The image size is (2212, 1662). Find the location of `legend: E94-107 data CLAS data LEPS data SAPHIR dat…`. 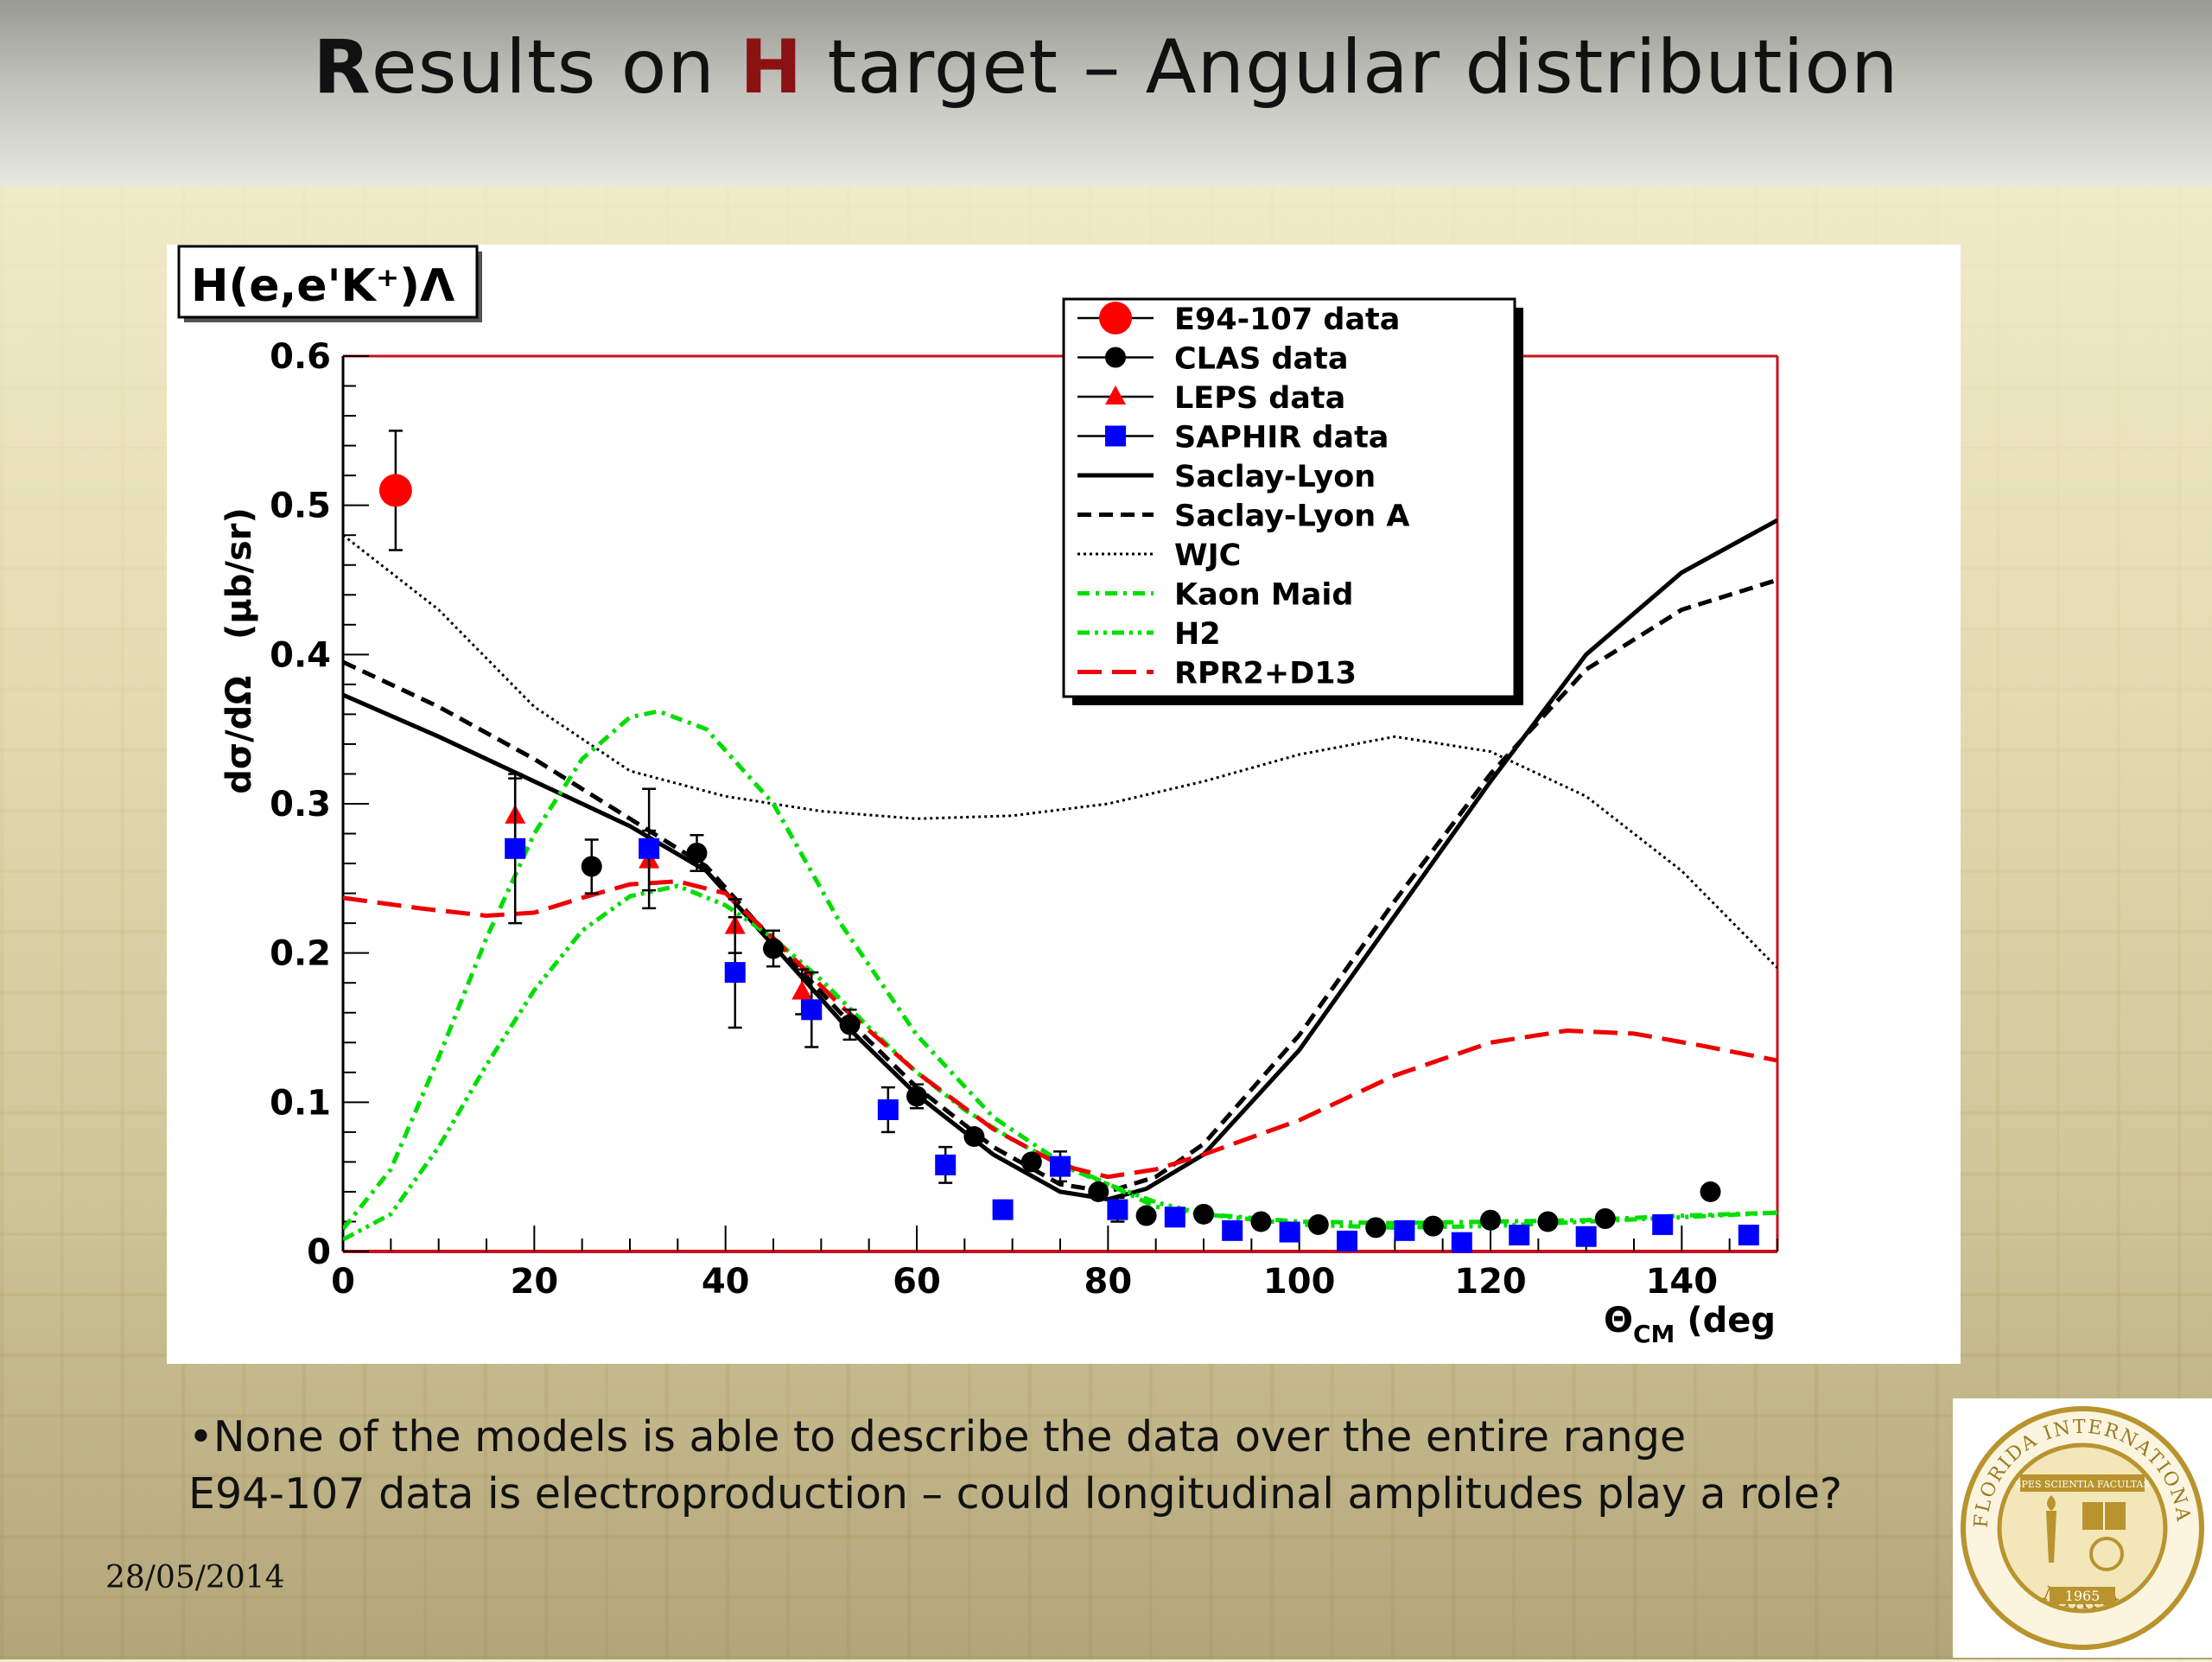

legend: E94-107 data CLAS data LEPS data SAPHIR dat… is located at coordinates (1292, 501).